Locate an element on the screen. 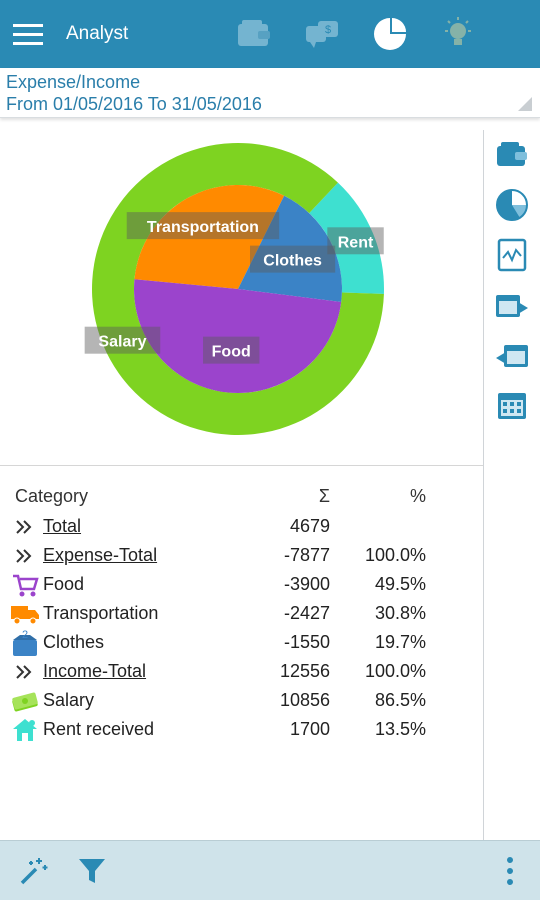 The height and width of the screenshot is (900, 540). hamburger-icon is located at coordinates (28, 34).